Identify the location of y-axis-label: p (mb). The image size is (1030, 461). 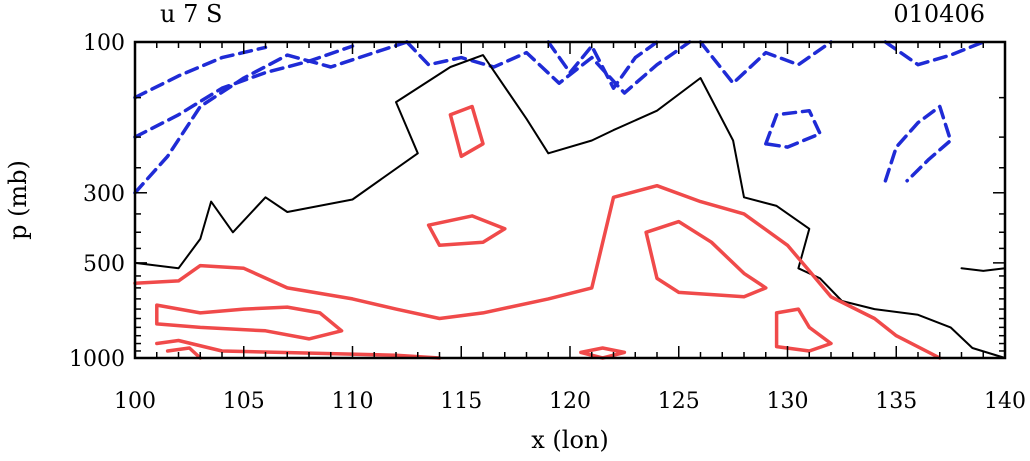
(18, 200).